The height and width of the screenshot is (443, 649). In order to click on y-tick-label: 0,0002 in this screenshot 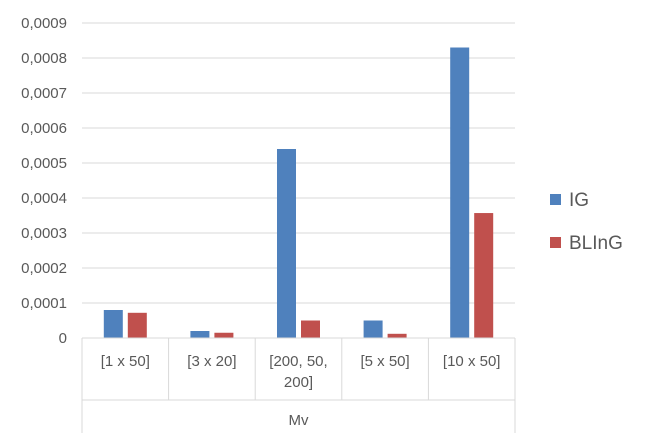, I will do `click(44, 268)`.